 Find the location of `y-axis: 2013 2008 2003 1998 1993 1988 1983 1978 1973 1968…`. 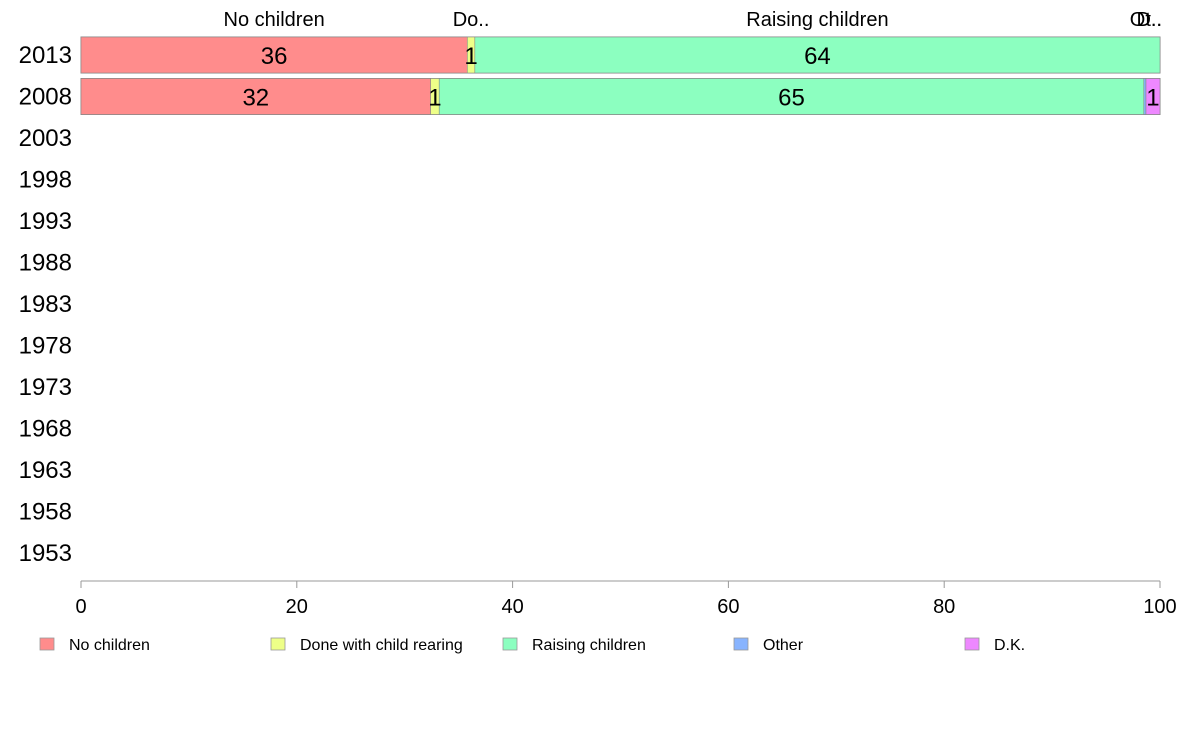

y-axis: 2013 2008 2003 1998 1993 1988 1983 1978 1973 1968… is located at coordinates (45, 304).